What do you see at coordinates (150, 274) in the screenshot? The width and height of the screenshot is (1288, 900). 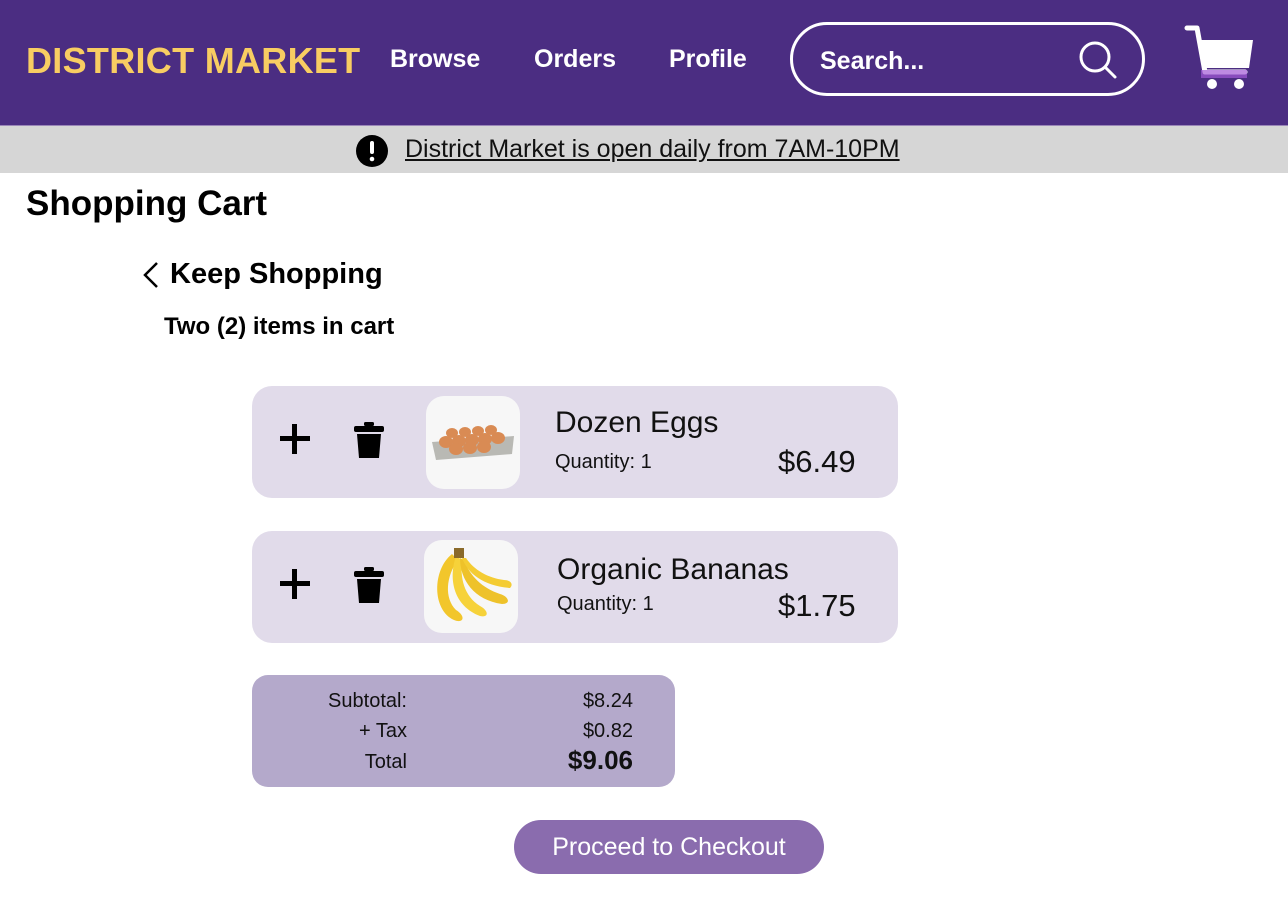 I see `chevron-left-icon` at bounding box center [150, 274].